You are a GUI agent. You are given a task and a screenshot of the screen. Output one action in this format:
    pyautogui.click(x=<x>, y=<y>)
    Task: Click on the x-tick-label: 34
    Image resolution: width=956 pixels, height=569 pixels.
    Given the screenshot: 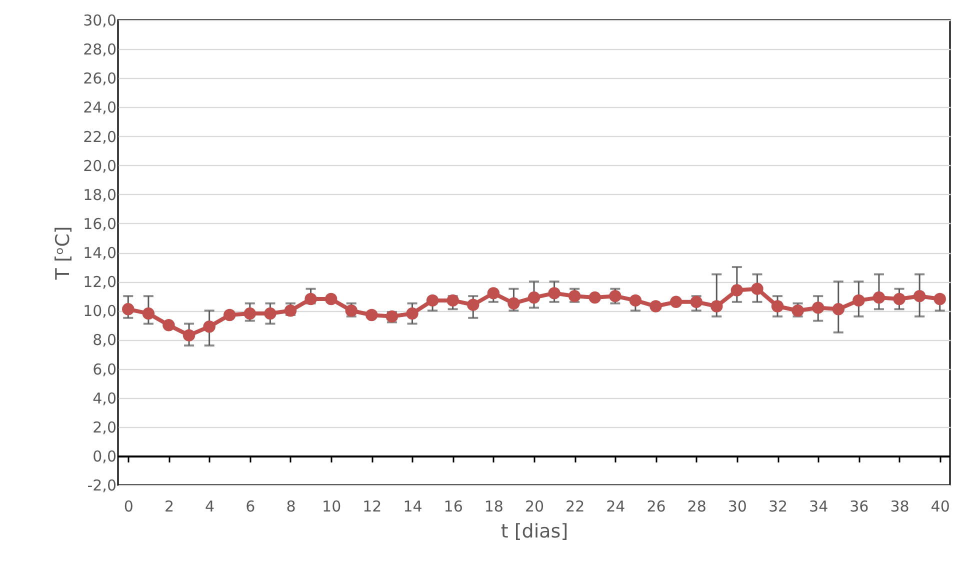 What is the action you would take?
    pyautogui.click(x=818, y=507)
    